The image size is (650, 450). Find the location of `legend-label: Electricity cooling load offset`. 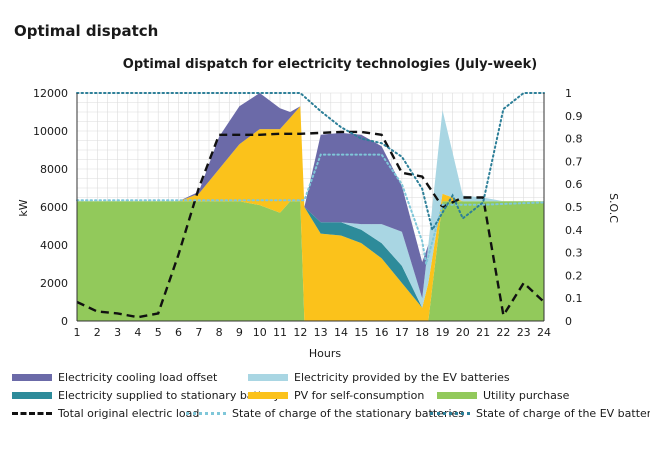

legend-label: Electricity cooling load offset is located at coordinates (138, 377).